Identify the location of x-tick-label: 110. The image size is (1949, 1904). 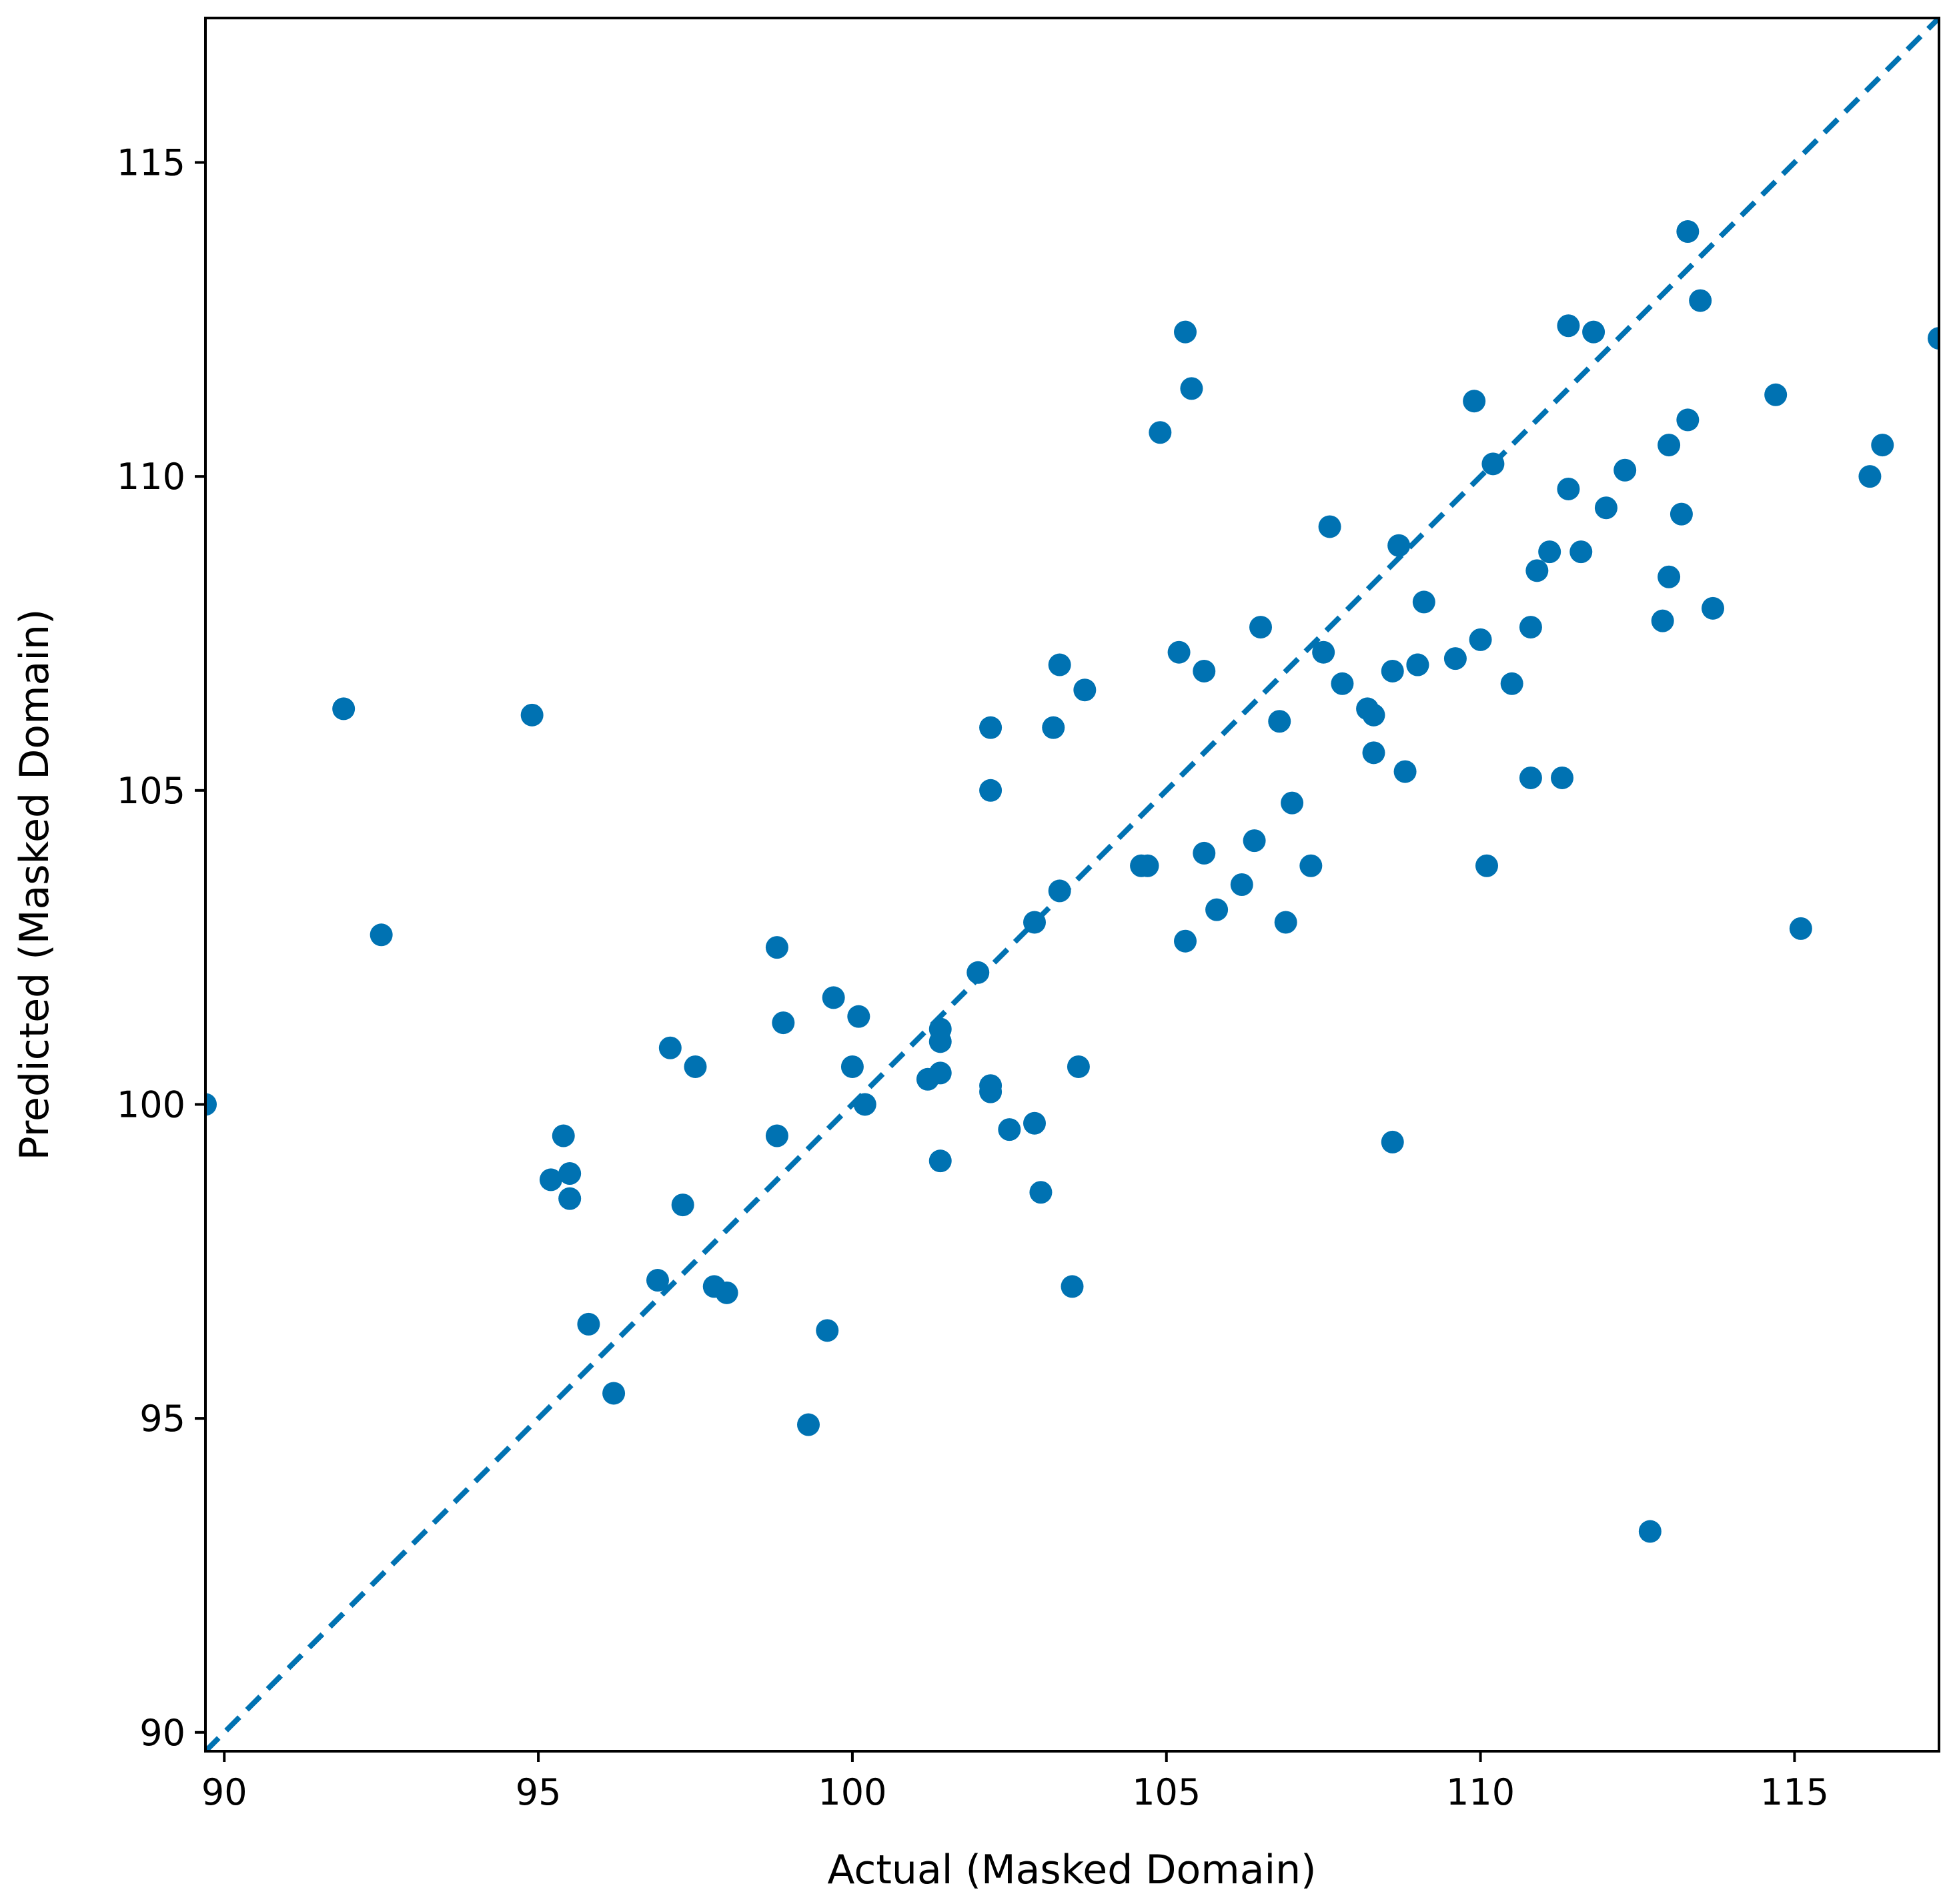
(1480, 1792).